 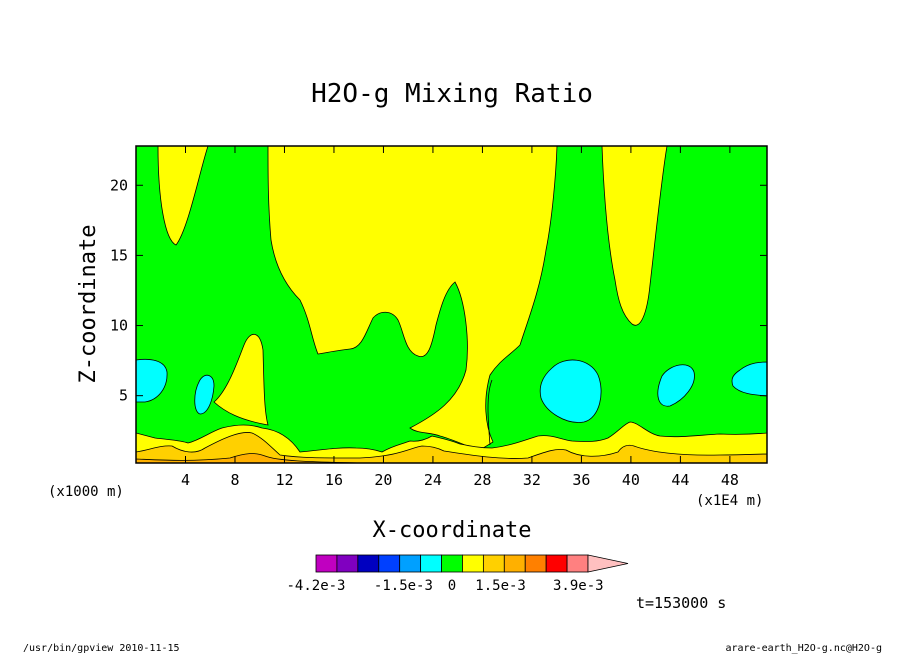 What do you see at coordinates (490, 412) in the screenshot?
I see `contour-line` at bounding box center [490, 412].